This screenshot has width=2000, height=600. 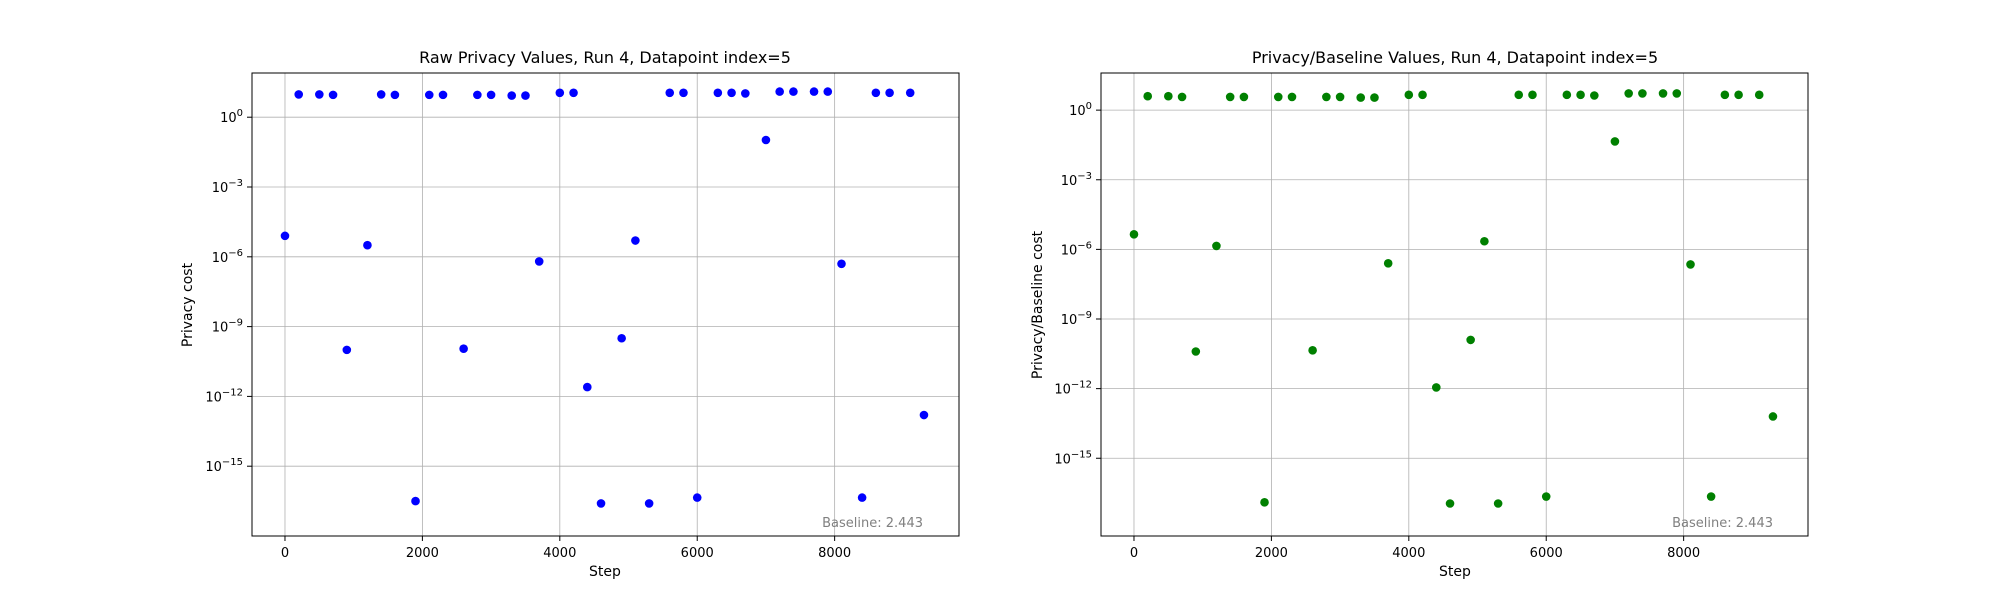 I want to click on y-axis-label: Privacy cost, so click(x=188, y=304).